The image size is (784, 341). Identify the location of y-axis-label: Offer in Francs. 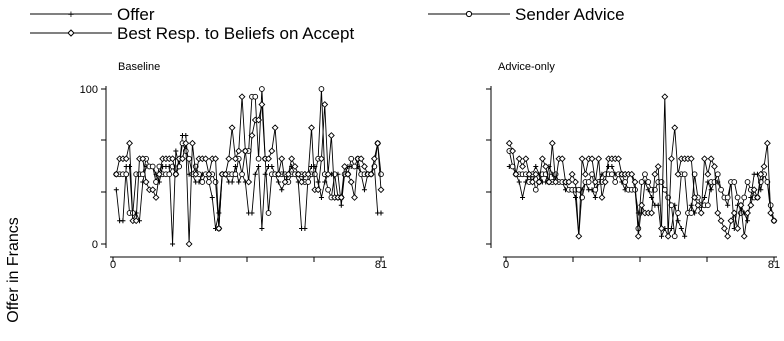
(13, 270).